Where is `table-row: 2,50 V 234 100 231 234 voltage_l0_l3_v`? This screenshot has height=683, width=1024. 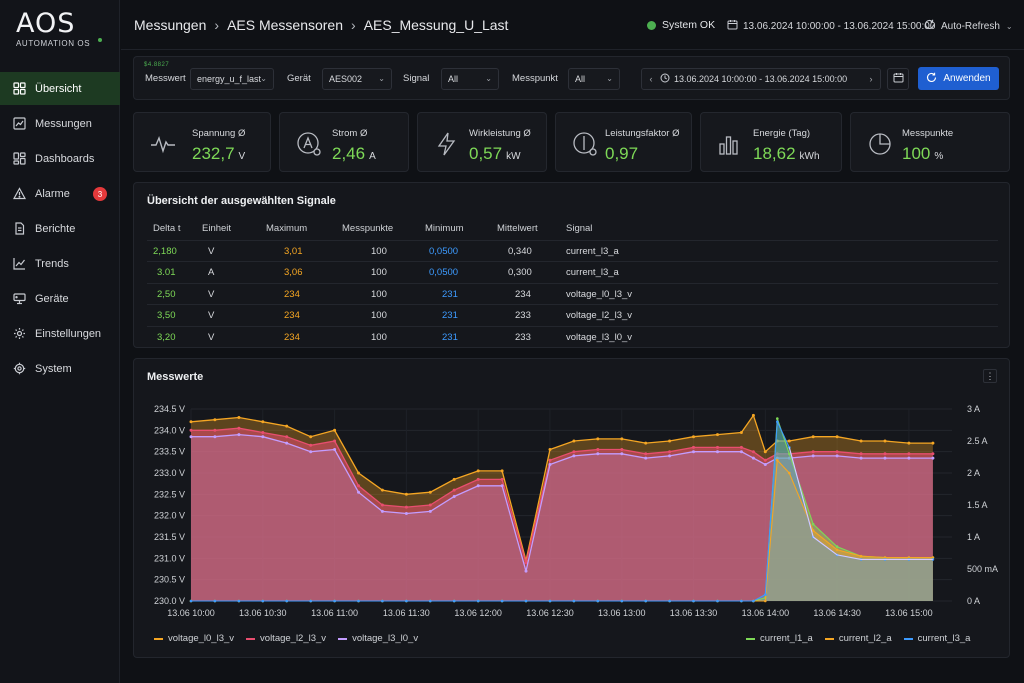
table-row: 2,50 V 234 100 231 234 voltage_l0_l3_v is located at coordinates (572, 293).